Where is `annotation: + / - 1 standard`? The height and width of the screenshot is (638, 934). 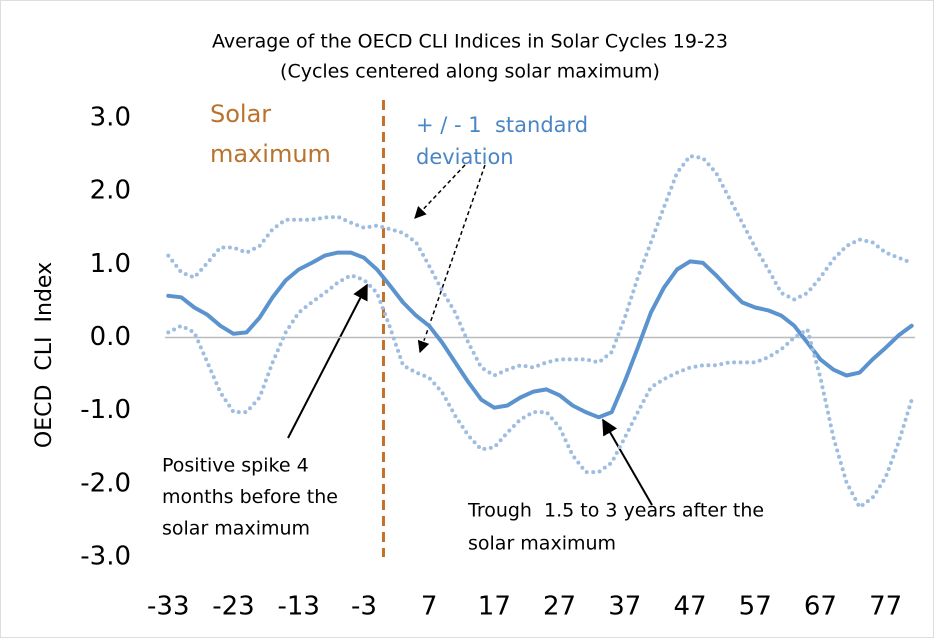
annotation: + / - 1 standard is located at coordinates (502, 125).